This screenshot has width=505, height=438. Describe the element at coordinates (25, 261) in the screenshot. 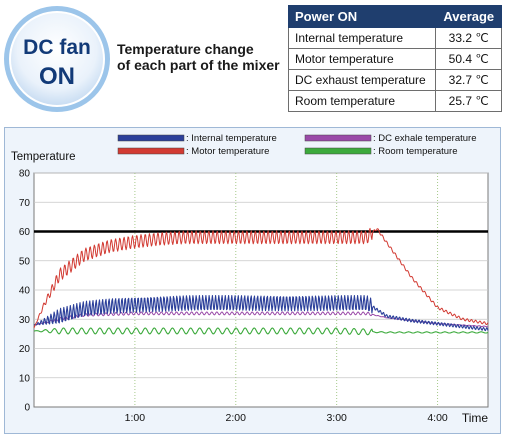

I see `y-tick-label: 50` at that location.